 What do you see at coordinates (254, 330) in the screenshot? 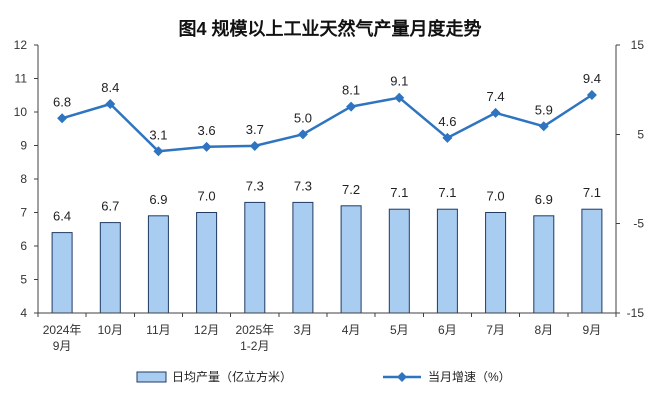
I see `x-tick-label-line: 2025年` at bounding box center [254, 330].